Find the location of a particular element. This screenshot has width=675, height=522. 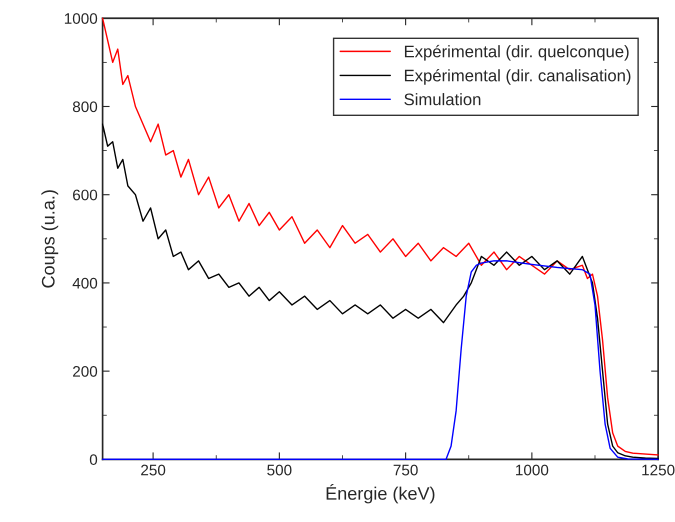

x-axis-title: Énergie (keV) is located at coordinates (380, 494).